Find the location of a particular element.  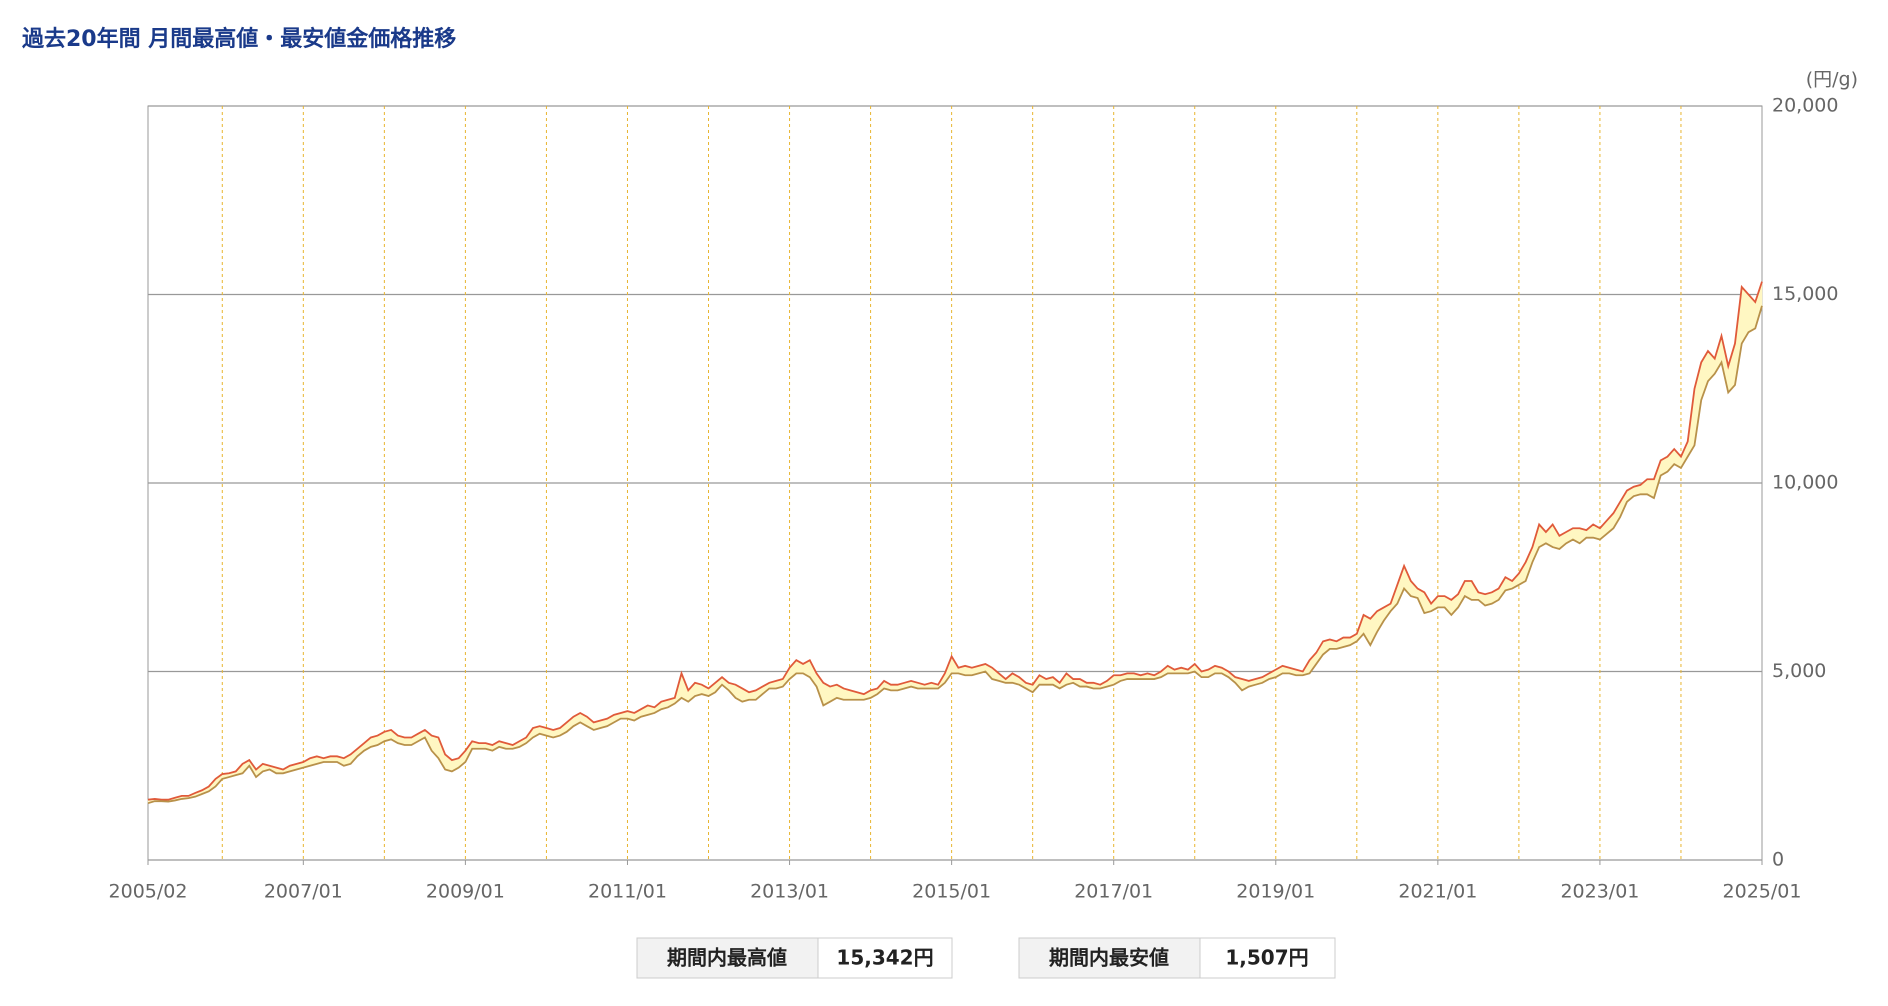

summary-label: 期間内最安値 is located at coordinates (1109, 958).